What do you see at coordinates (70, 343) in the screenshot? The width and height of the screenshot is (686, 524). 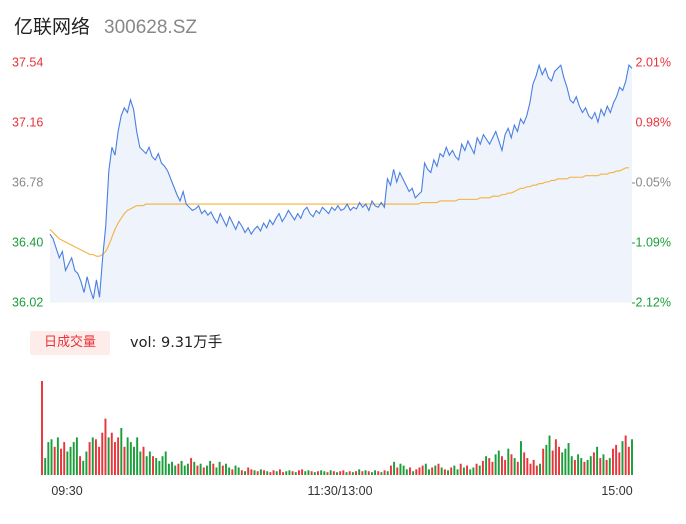 I see `volume-badge: 日成交量` at bounding box center [70, 343].